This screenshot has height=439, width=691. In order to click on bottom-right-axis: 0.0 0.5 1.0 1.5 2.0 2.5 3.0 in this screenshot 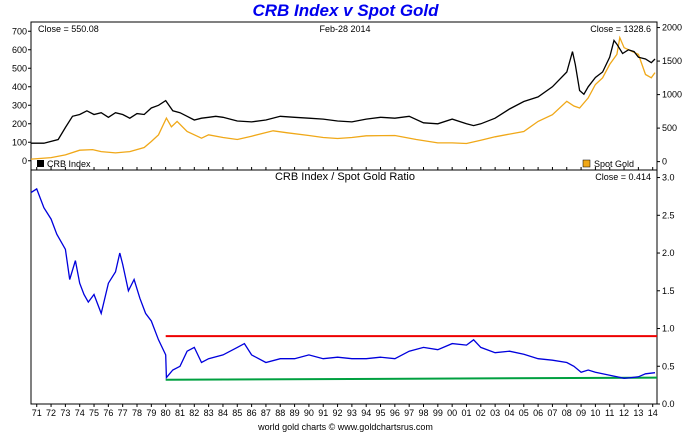, I will do `click(666, 291)`.